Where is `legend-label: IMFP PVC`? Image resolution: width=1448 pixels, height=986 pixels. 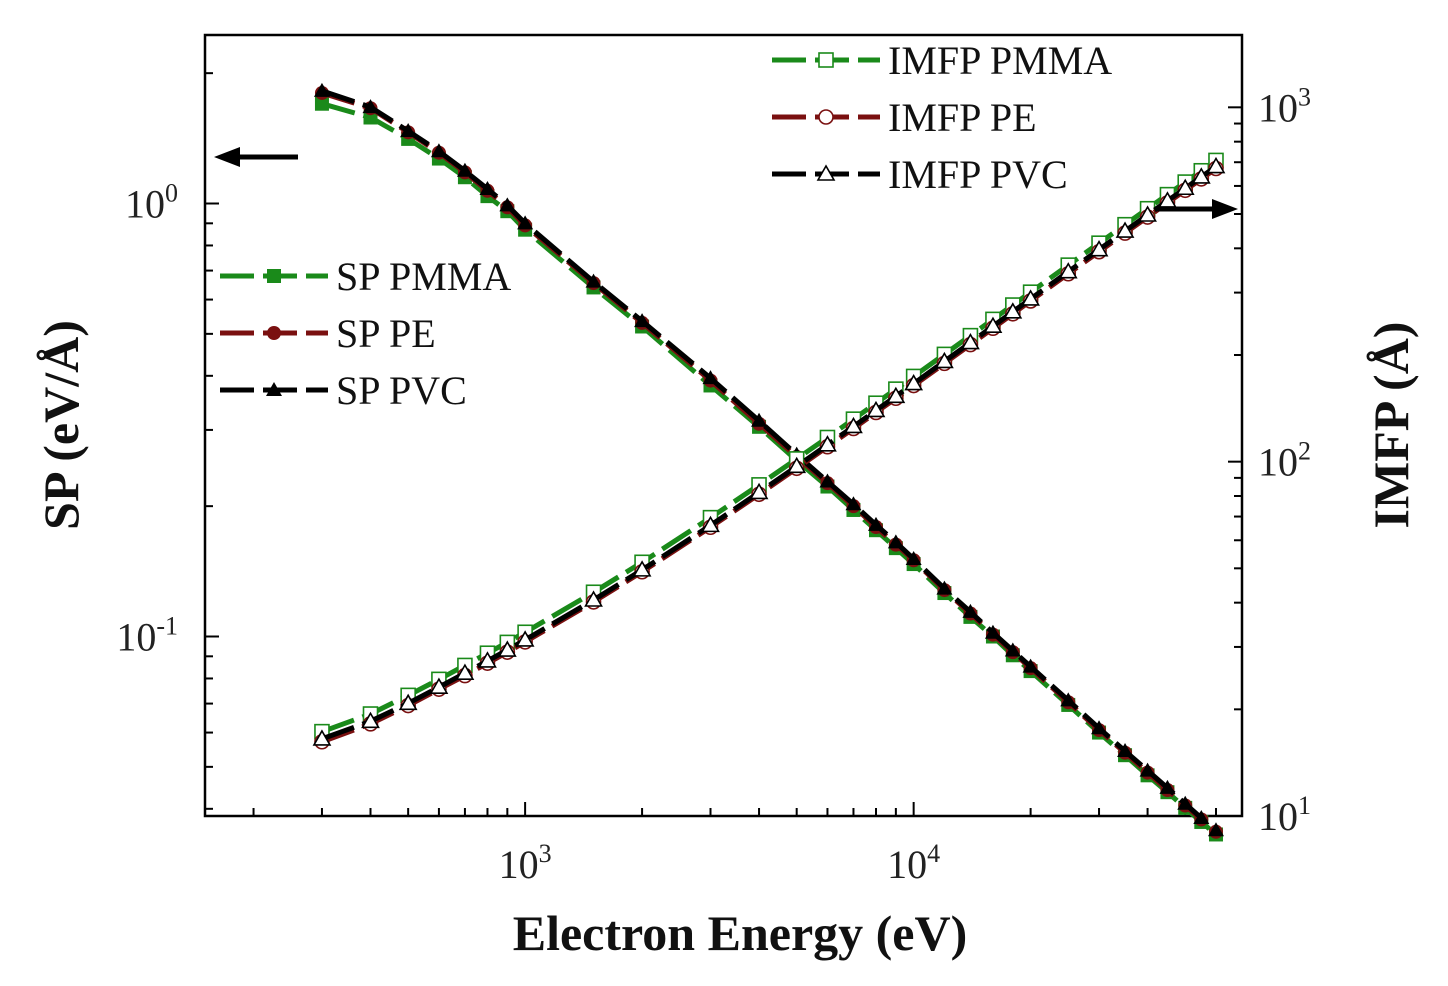
legend-label: IMFP PVC is located at coordinates (978, 174).